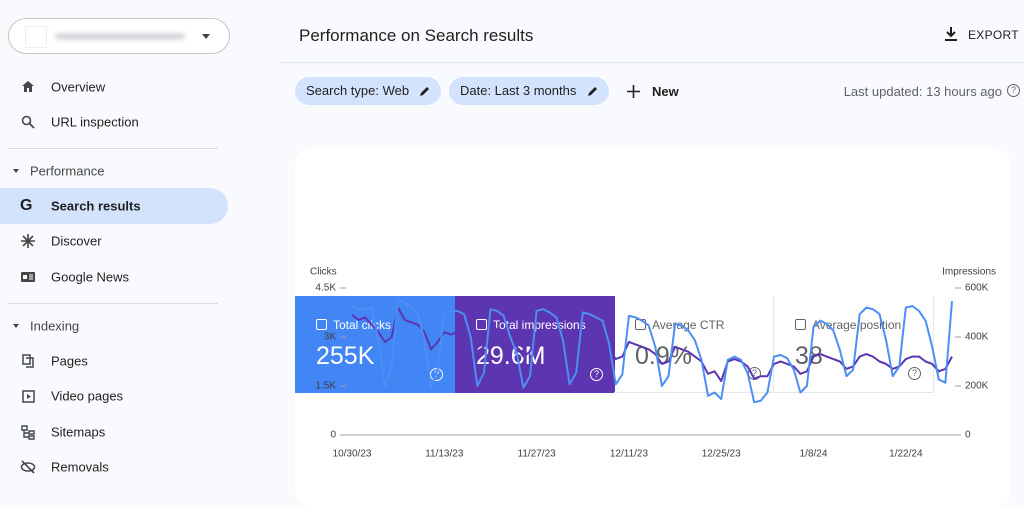 The image size is (1024, 508). I want to click on y2-tick-label: 400K, so click(977, 337).